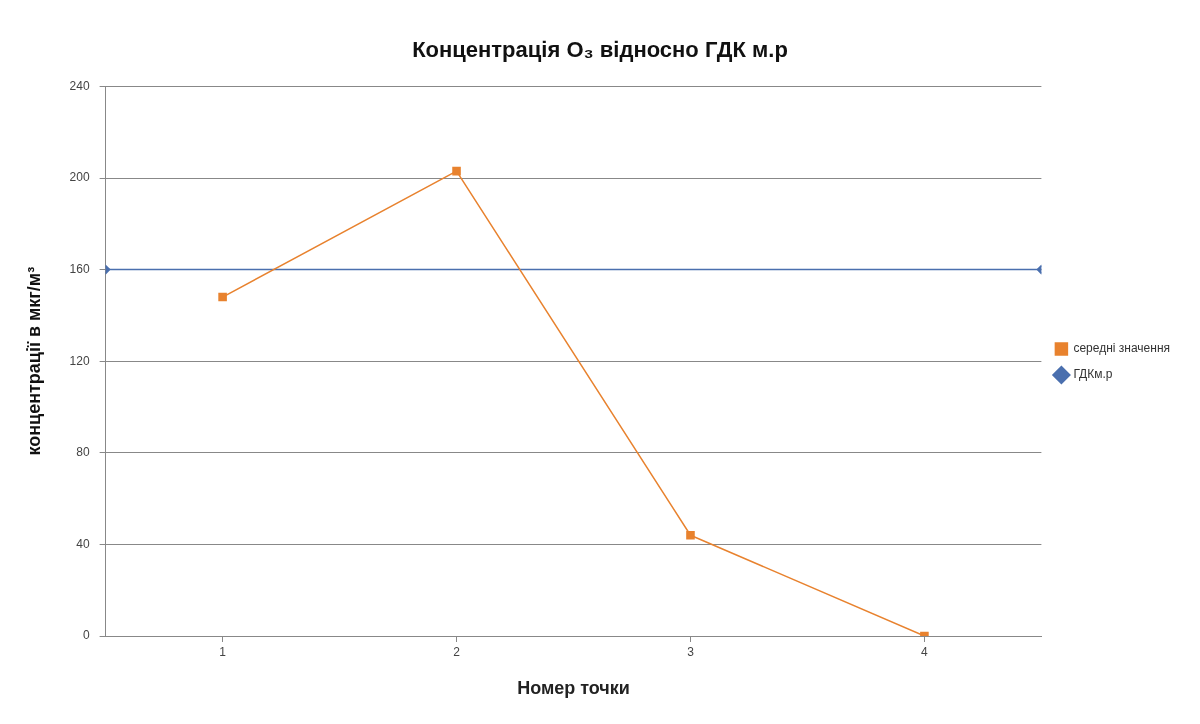 The height and width of the screenshot is (724, 1200). What do you see at coordinates (79, 85) in the screenshot?
I see `y-tick-label: 240` at bounding box center [79, 85].